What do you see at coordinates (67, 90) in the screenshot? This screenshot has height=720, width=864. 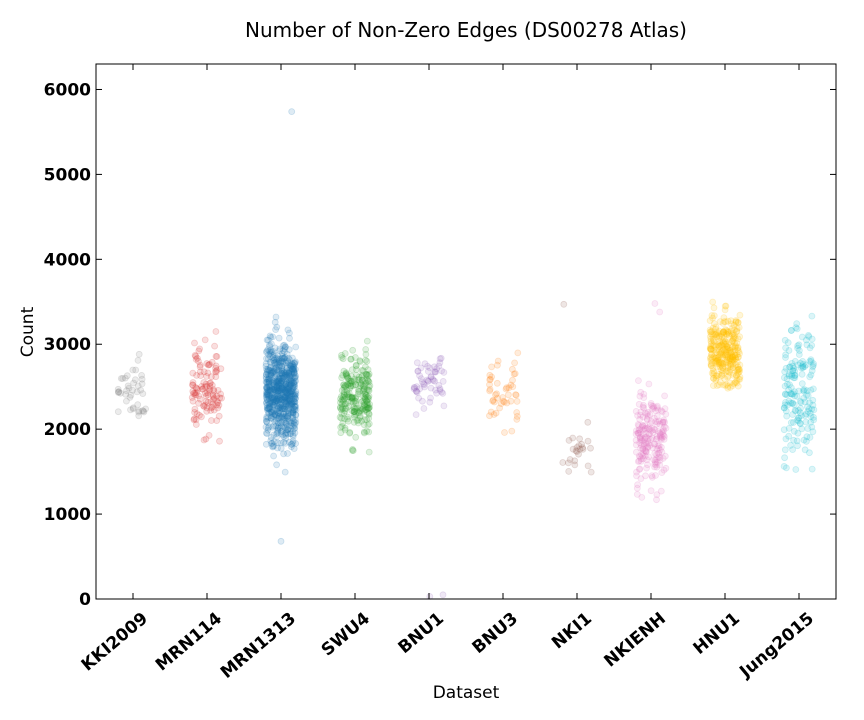 I see `y-tick-label: 6000` at bounding box center [67, 90].